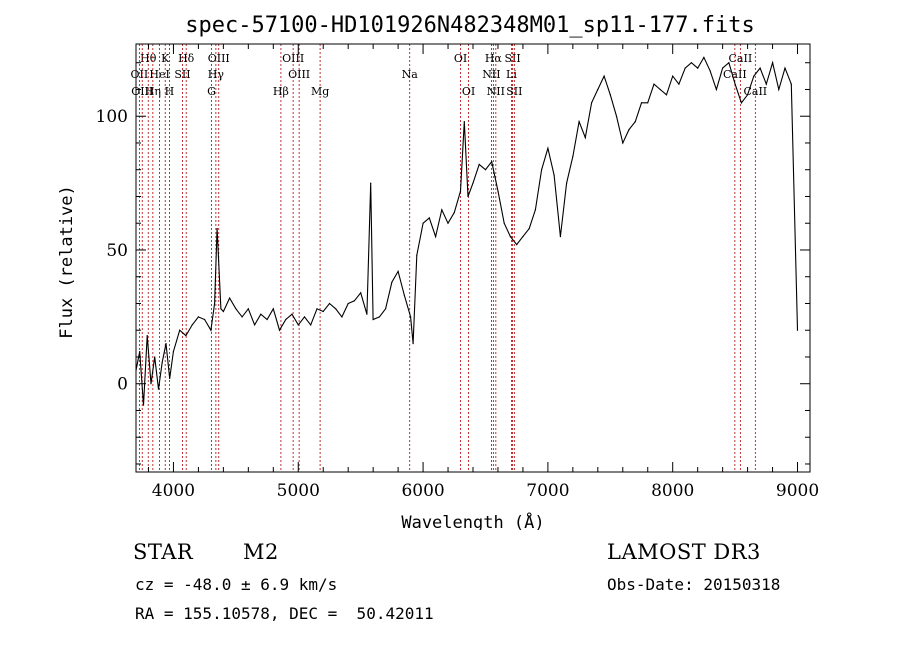 This screenshot has height=649, width=900. I want to click on x-tick-label: 9000, so click(797, 491).